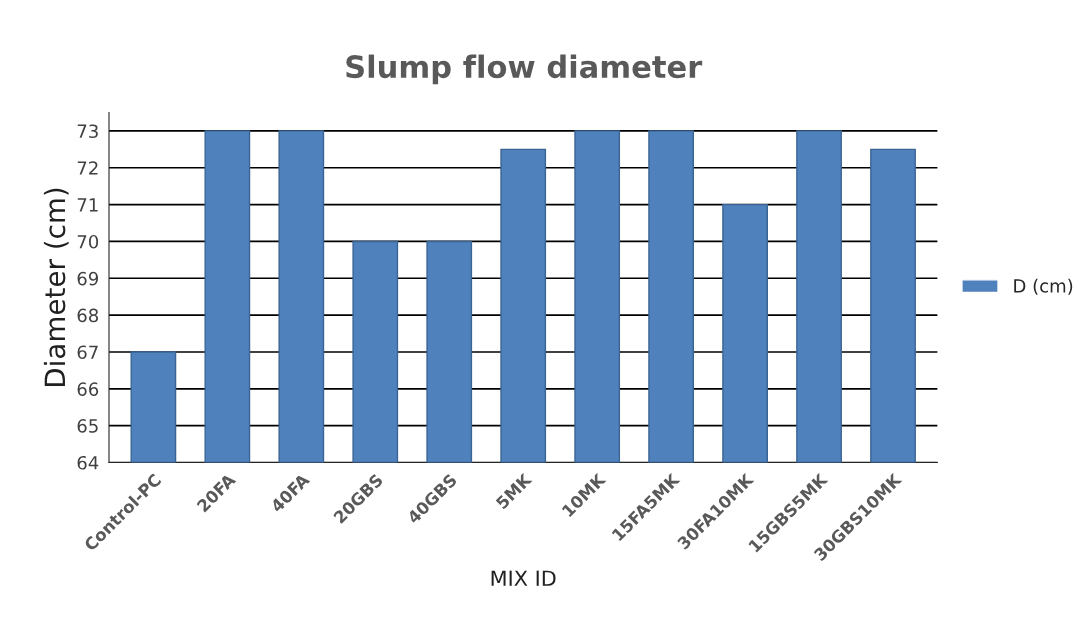  Describe the element at coordinates (87, 426) in the screenshot. I see `y-tick-label: 65` at that location.